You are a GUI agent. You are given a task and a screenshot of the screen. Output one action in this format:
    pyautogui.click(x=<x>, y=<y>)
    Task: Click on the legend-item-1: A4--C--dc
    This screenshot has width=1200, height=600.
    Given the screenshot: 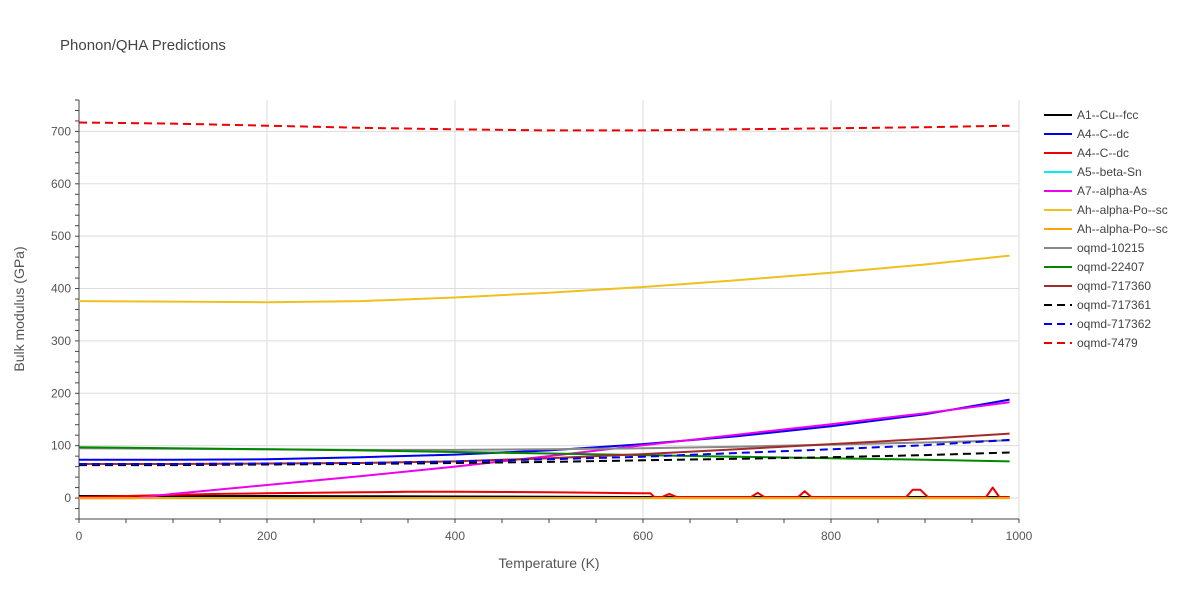 What is the action you would take?
    pyautogui.click(x=1086, y=134)
    